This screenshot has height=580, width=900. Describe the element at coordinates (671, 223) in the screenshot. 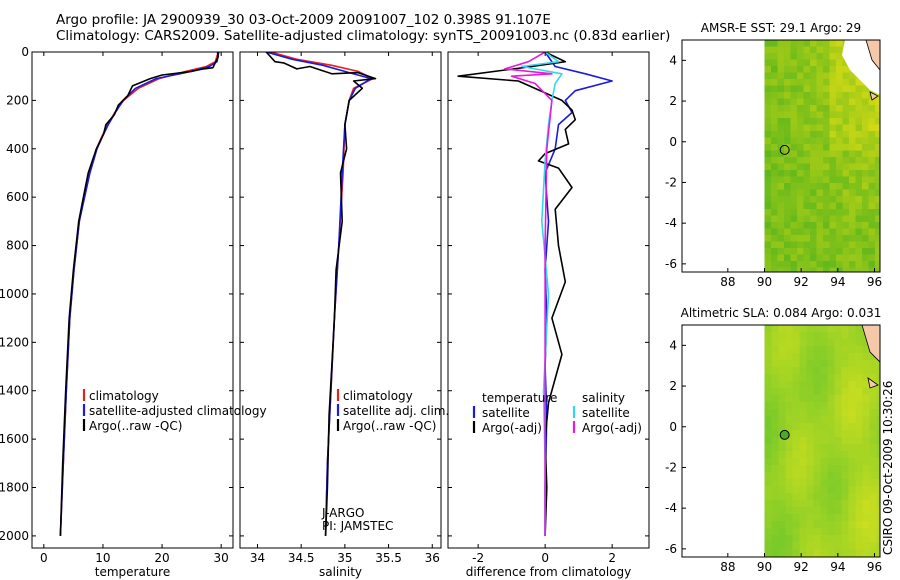

I see `y-tick-label: -4` at that location.